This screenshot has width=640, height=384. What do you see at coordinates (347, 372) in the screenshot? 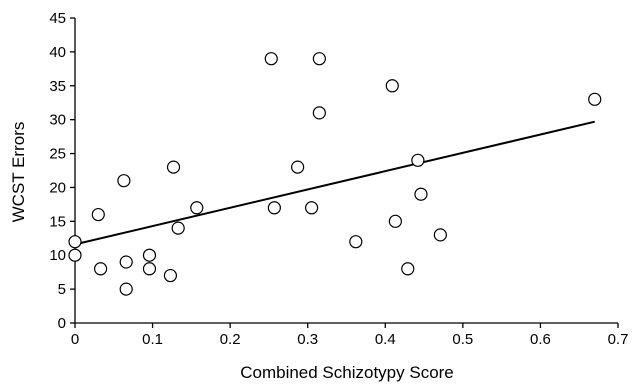
I see `x-axis-title: Combined Schizotypy Score` at bounding box center [347, 372].